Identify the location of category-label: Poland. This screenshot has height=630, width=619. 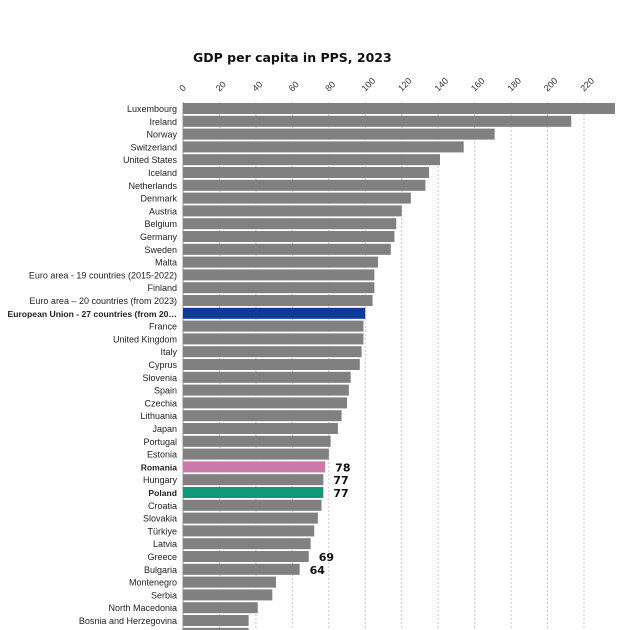
(162, 493).